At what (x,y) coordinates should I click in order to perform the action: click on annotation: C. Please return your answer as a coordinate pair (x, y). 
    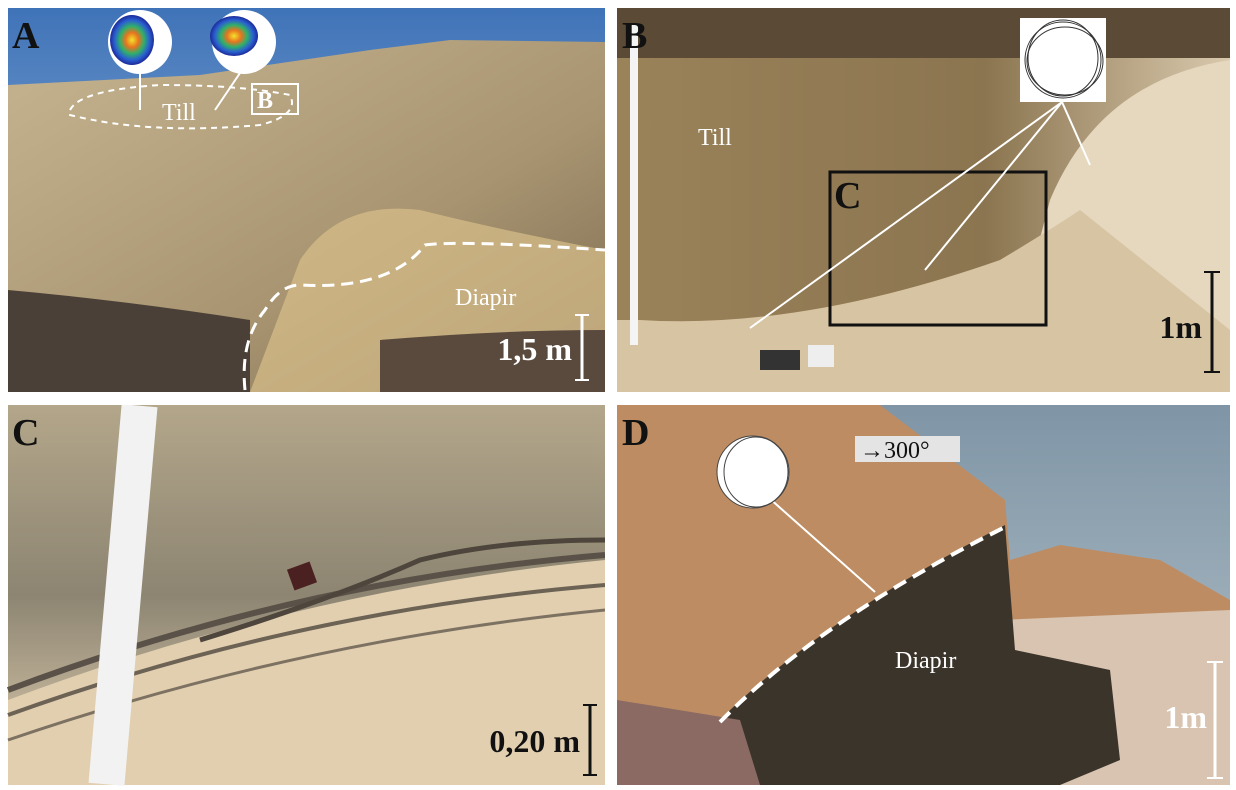
    Looking at the image, I should click on (847, 196).